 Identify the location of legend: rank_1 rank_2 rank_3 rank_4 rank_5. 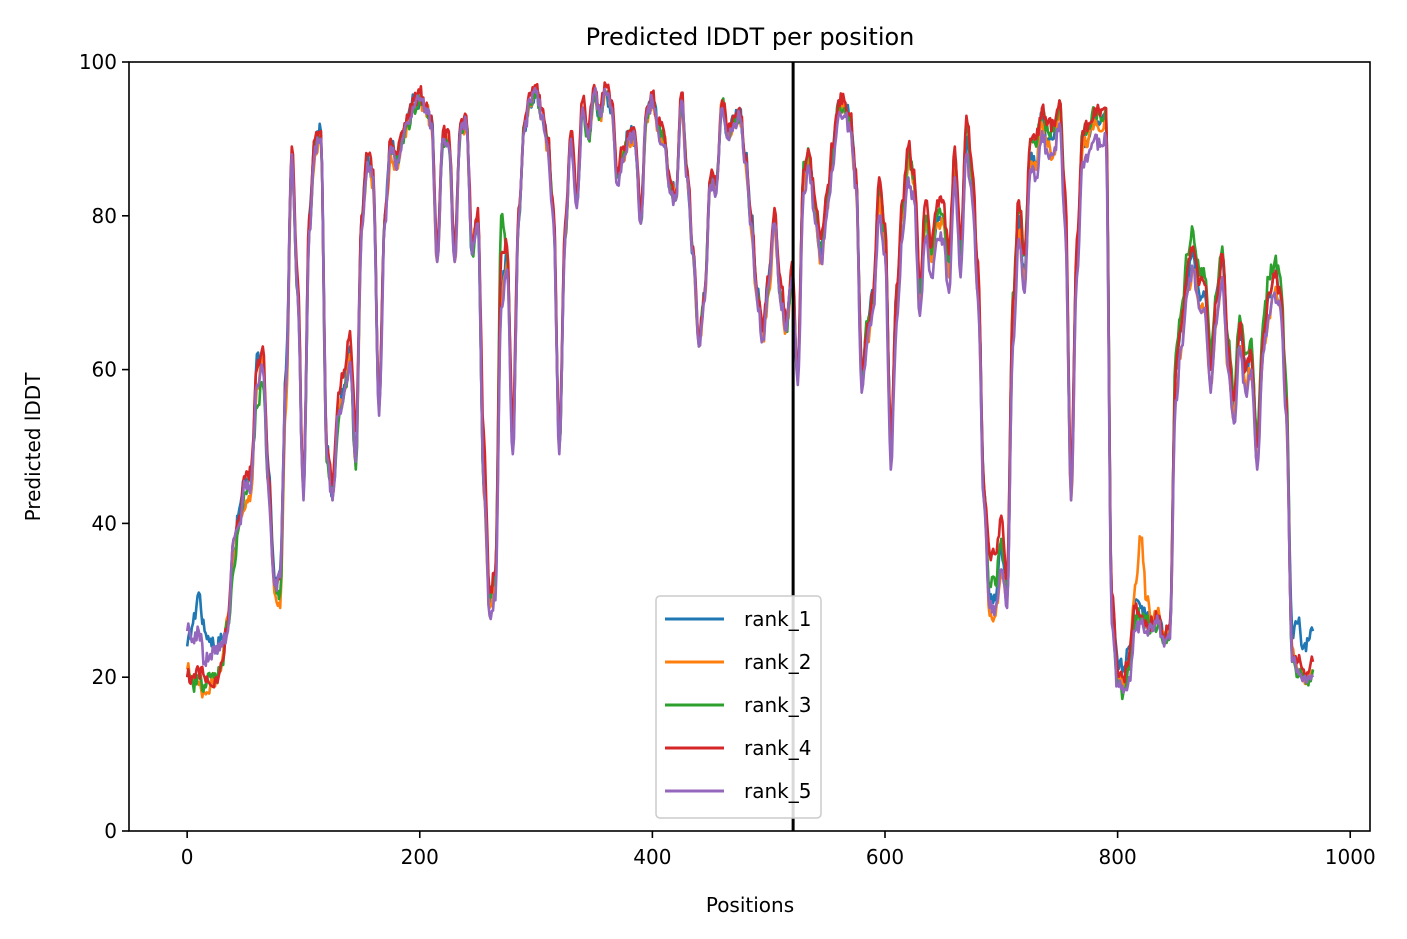
(738, 707).